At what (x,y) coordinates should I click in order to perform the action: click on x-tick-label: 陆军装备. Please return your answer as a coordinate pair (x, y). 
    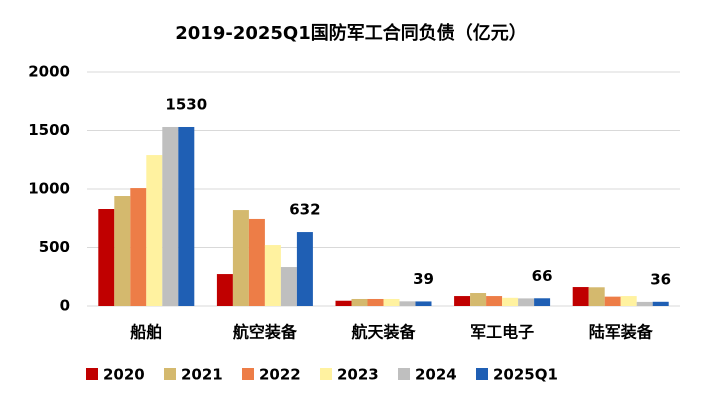
    Looking at the image, I should click on (621, 332).